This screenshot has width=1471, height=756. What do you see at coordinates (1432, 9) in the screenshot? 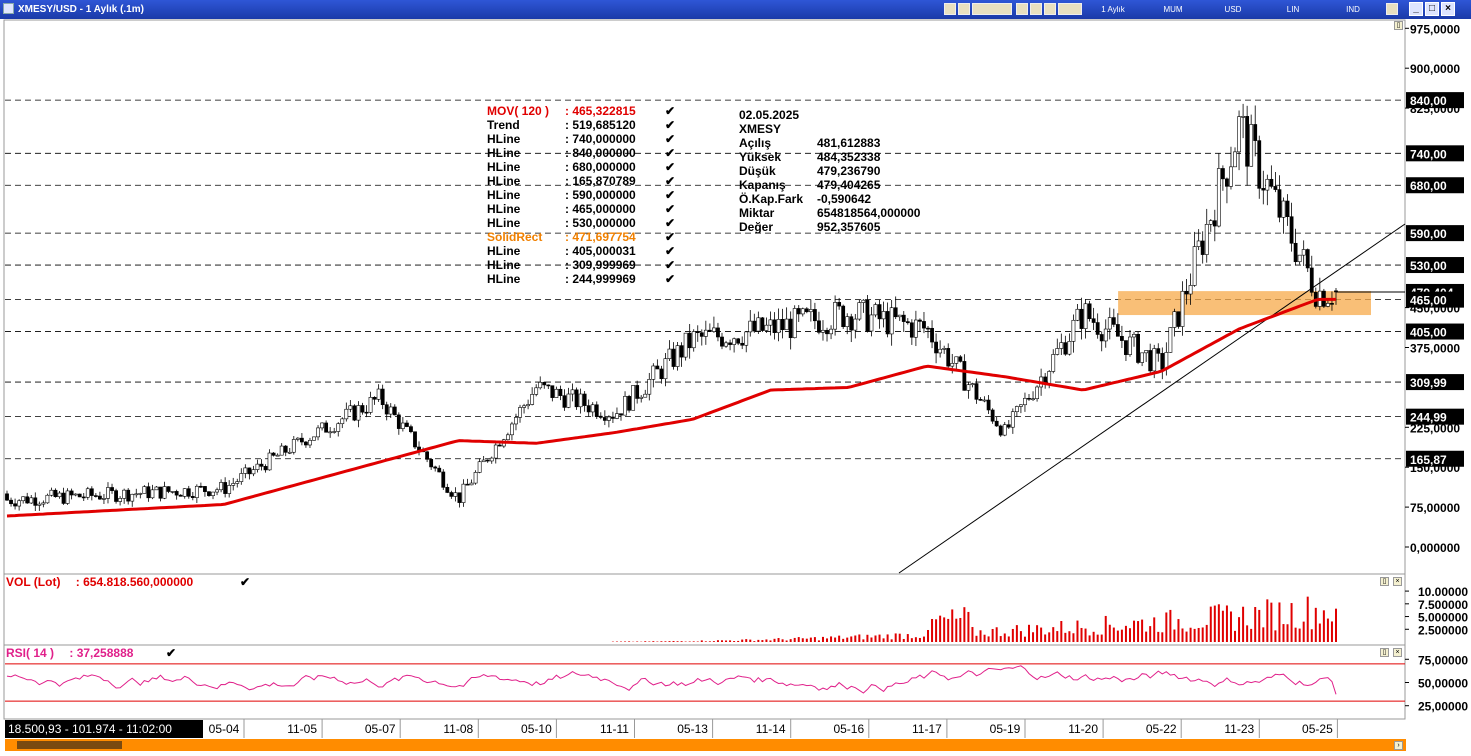
I see `maximize-icon: □` at bounding box center [1432, 9].